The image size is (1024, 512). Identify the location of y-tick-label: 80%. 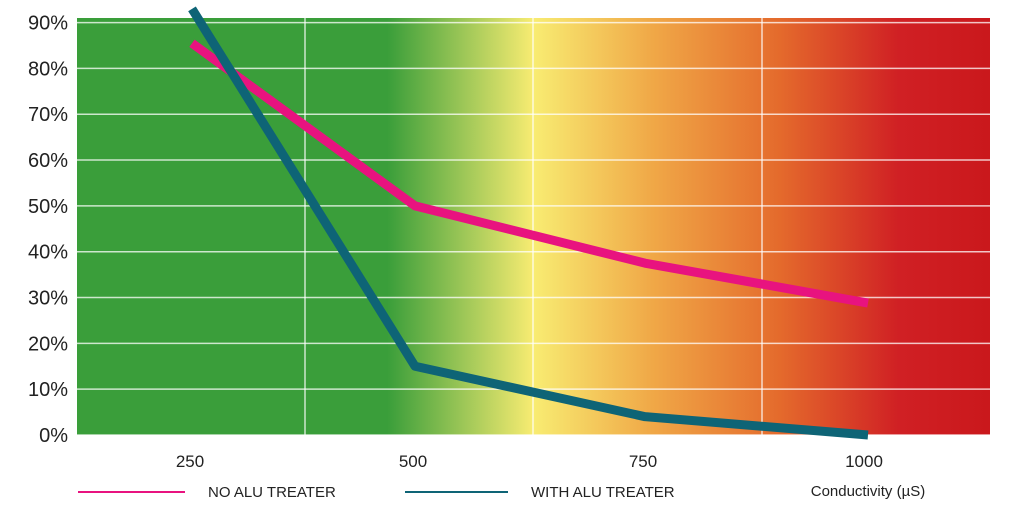
(48, 69).